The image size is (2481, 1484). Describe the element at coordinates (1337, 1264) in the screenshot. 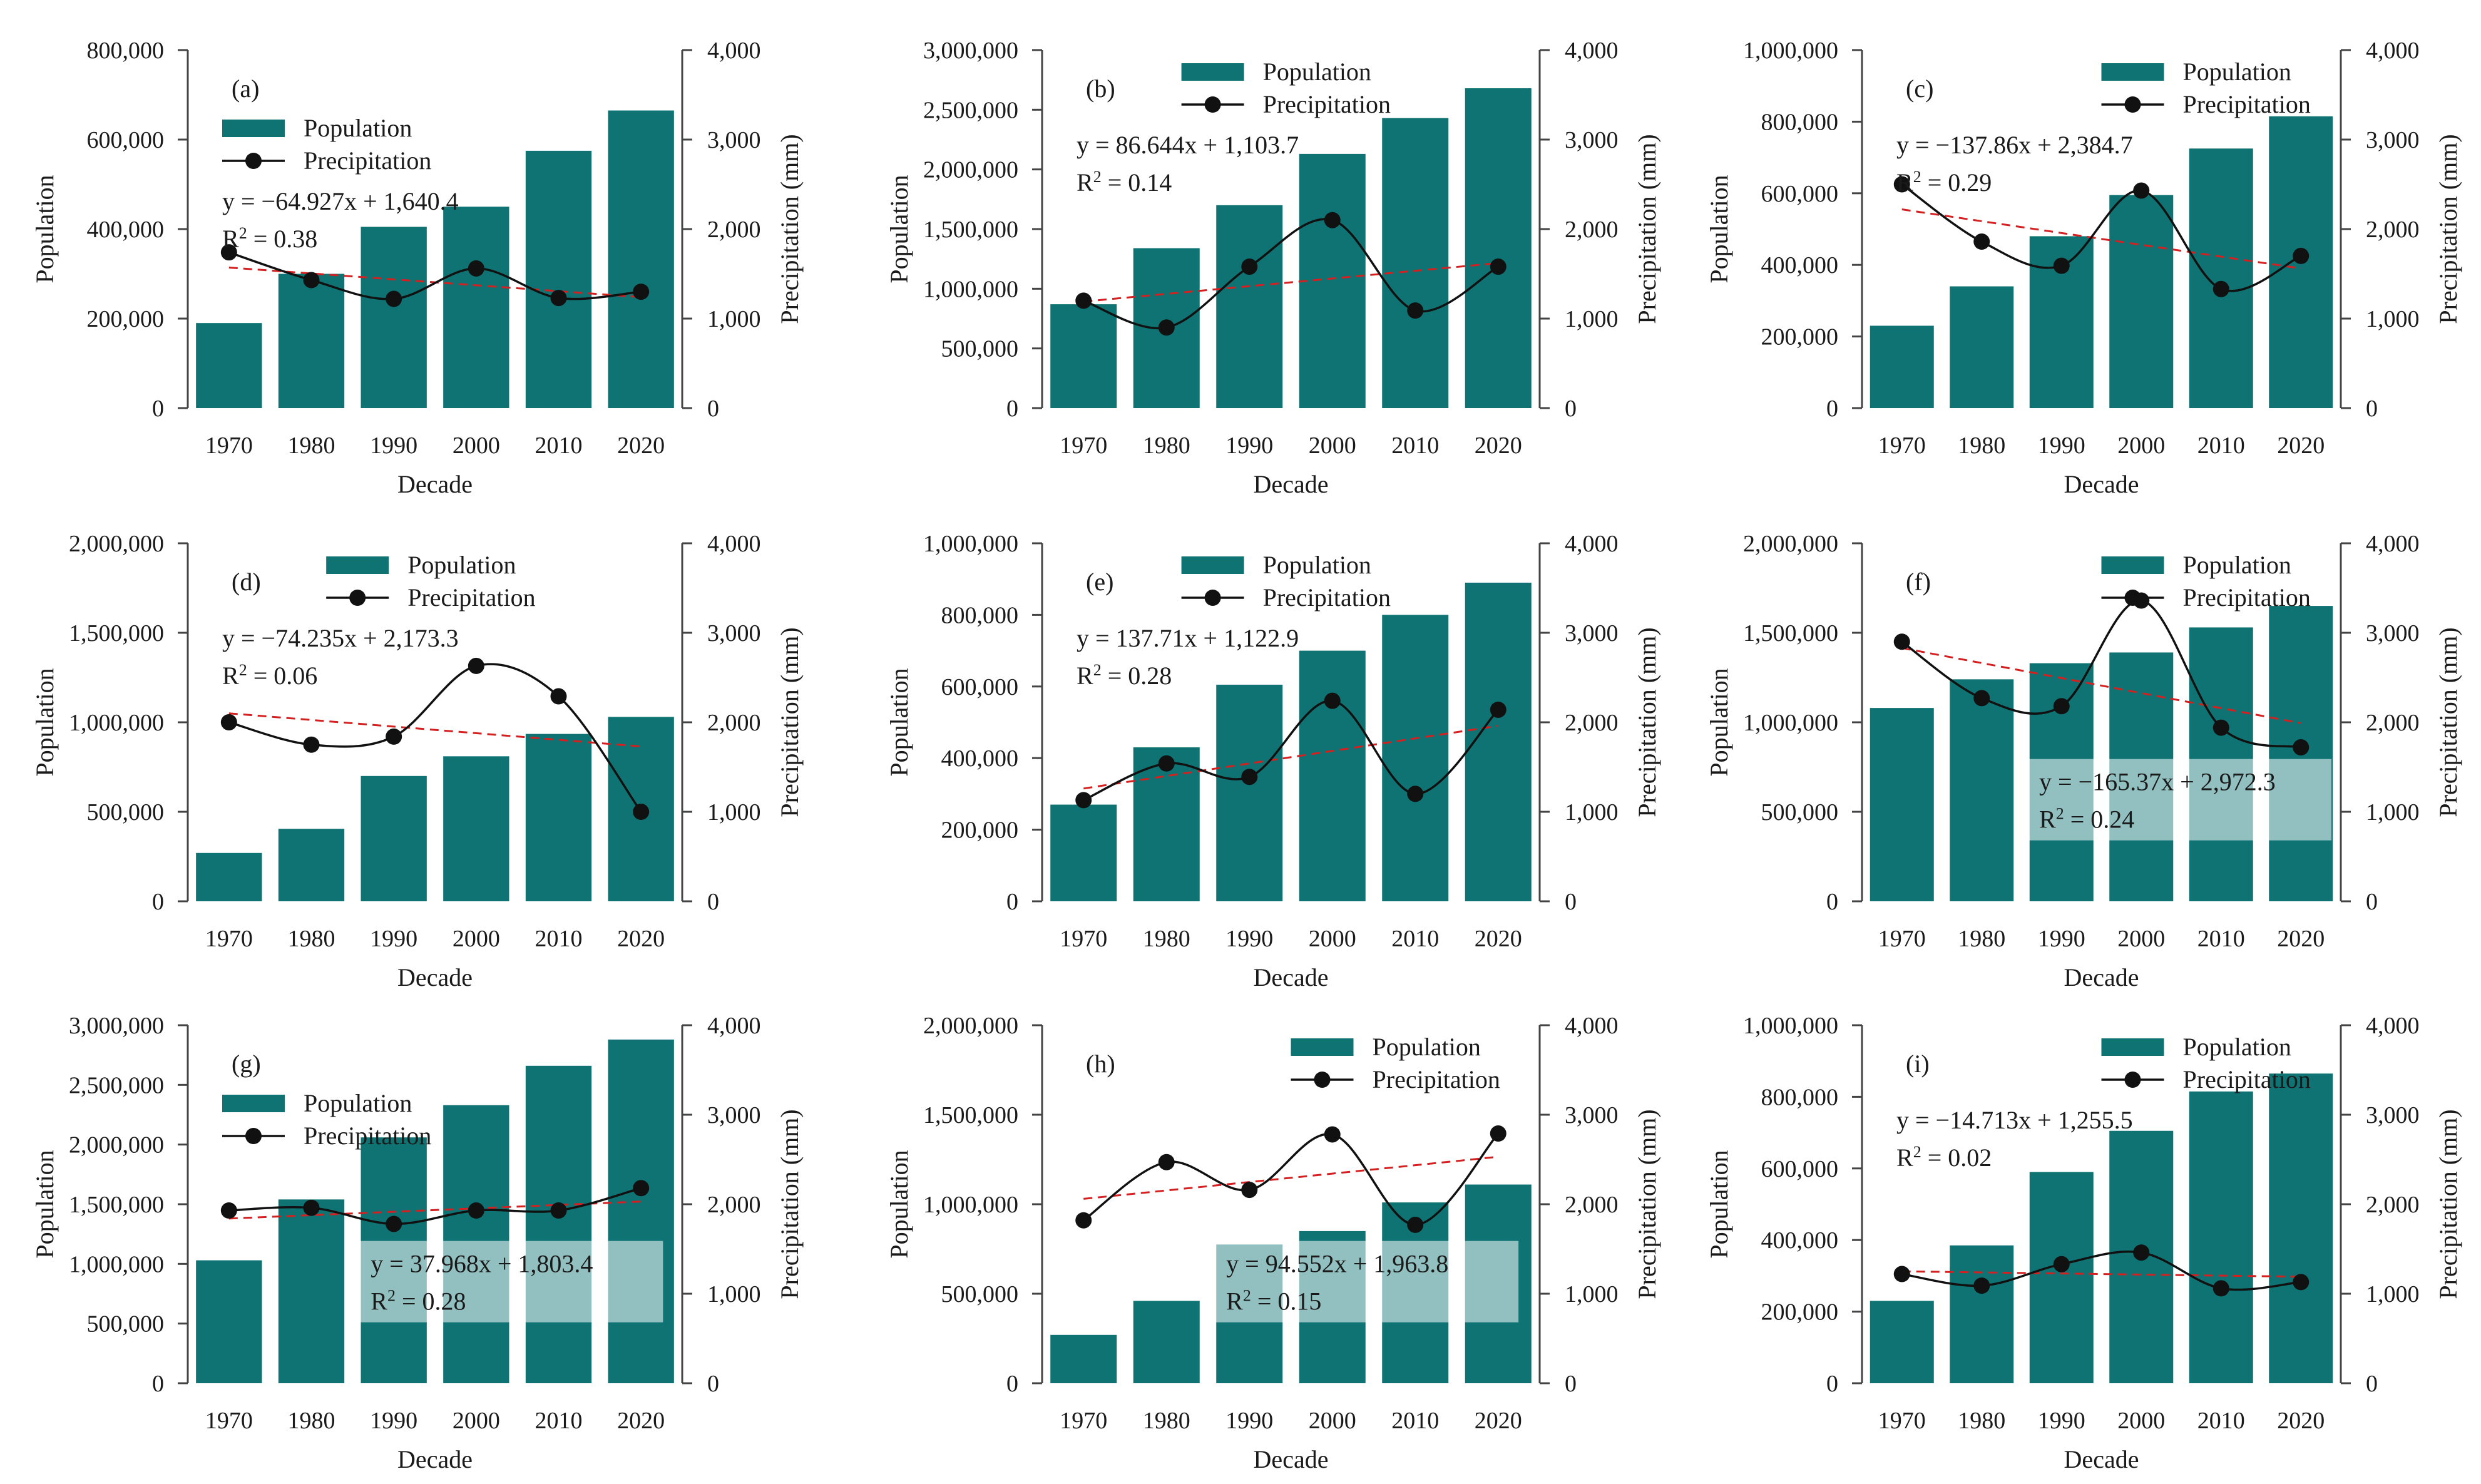

I see `regression-equation: y = 94.552x + 1,963.8` at that location.